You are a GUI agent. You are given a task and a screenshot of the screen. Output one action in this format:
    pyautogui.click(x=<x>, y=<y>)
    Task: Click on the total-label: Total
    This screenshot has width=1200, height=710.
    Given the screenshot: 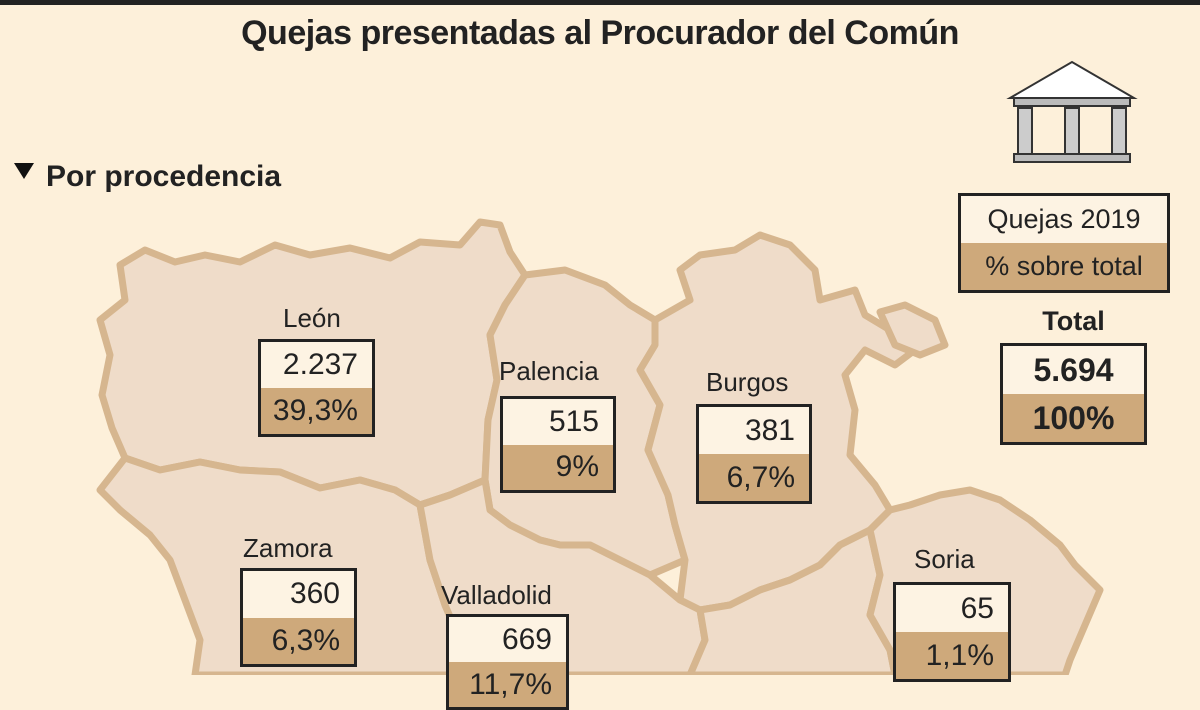 What is the action you would take?
    pyautogui.click(x=1073, y=321)
    